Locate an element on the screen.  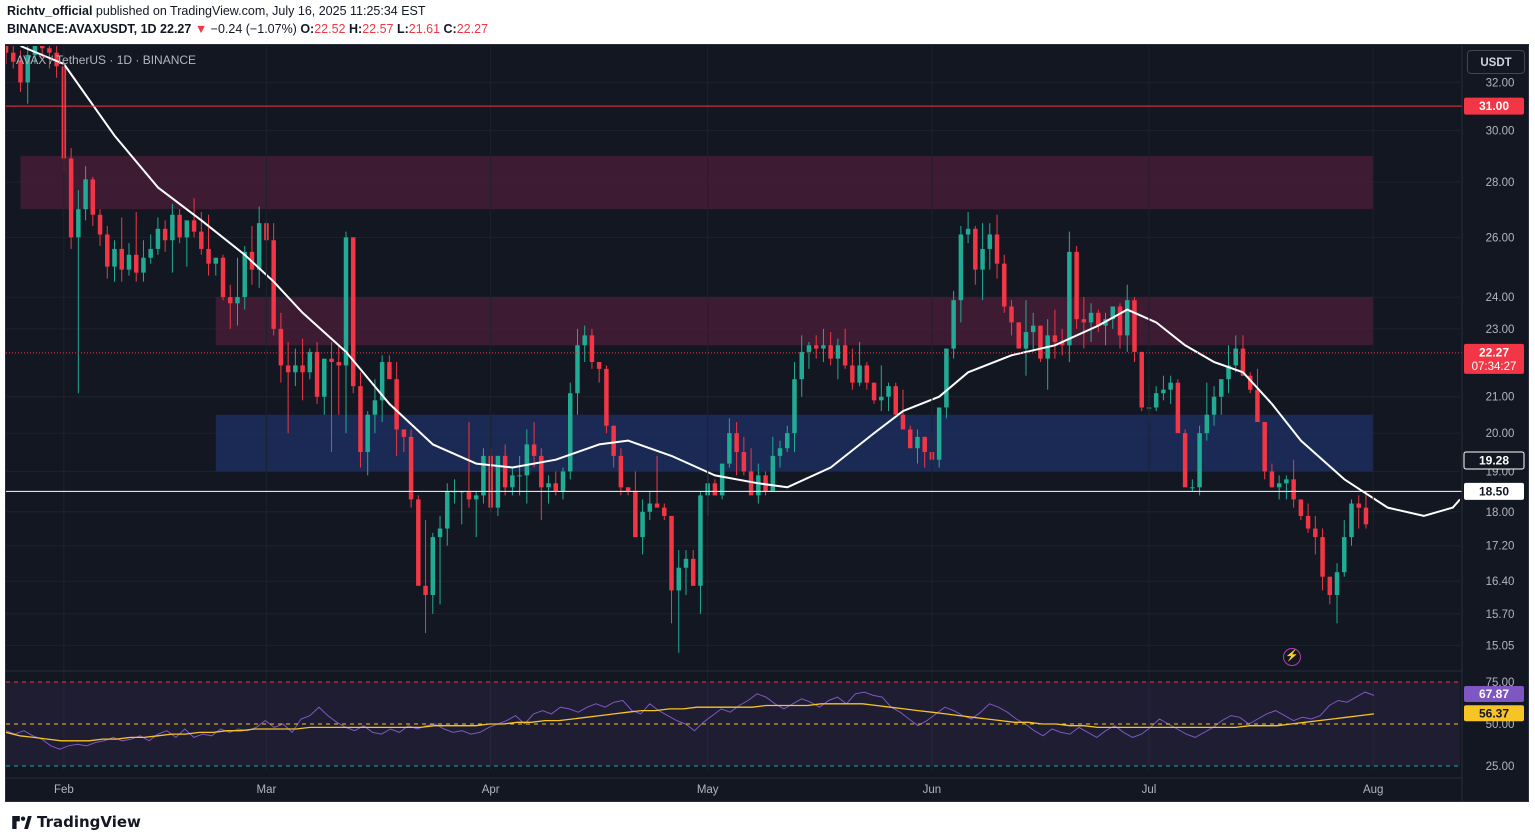
last-price-label-bg is located at coordinates (1494, 358).